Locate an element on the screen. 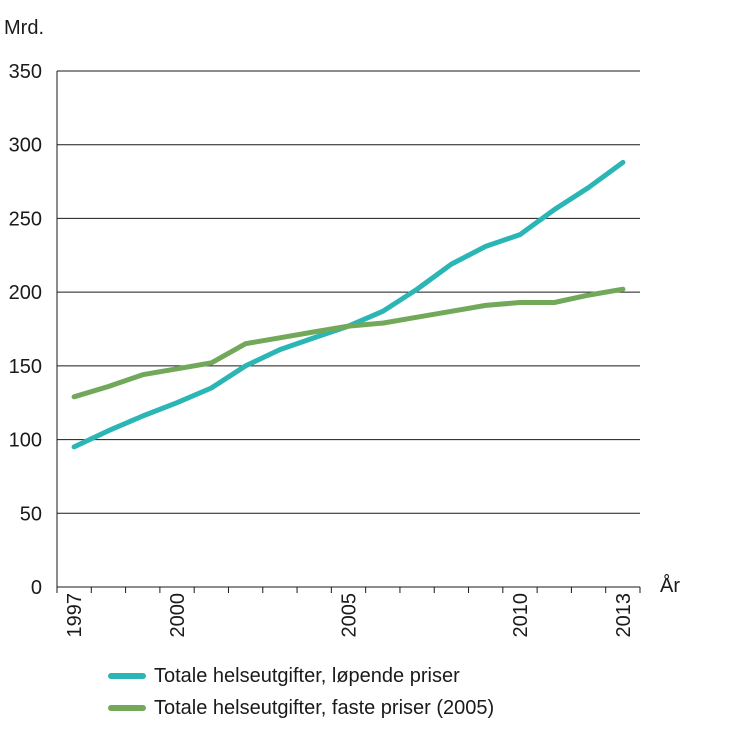 The width and height of the screenshot is (730, 738). y-axis-ticks: 0 50 100 150 200 250 300 350 is located at coordinates (25, 330).